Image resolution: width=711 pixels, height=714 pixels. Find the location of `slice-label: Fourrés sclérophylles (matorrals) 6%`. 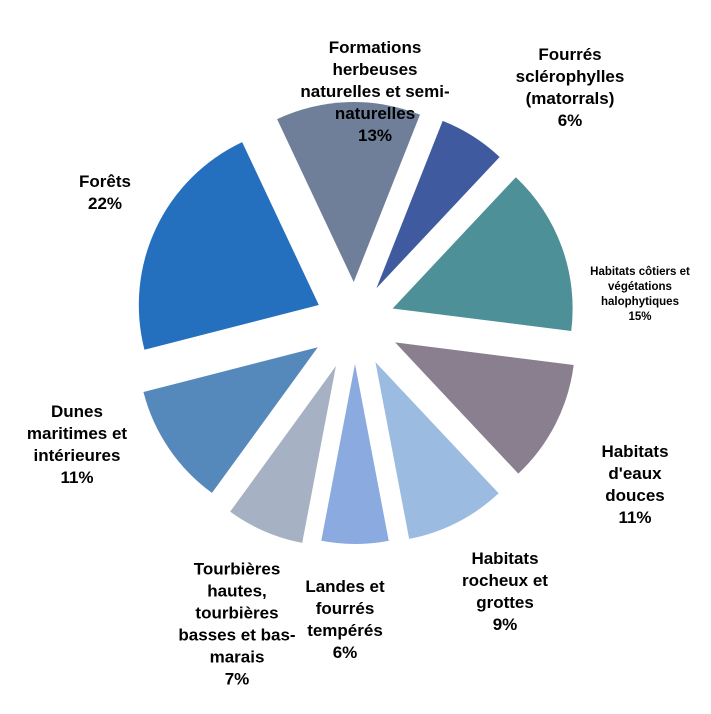

slice-label: Fourrés sclérophylles (matorrals) 6% is located at coordinates (570, 88).